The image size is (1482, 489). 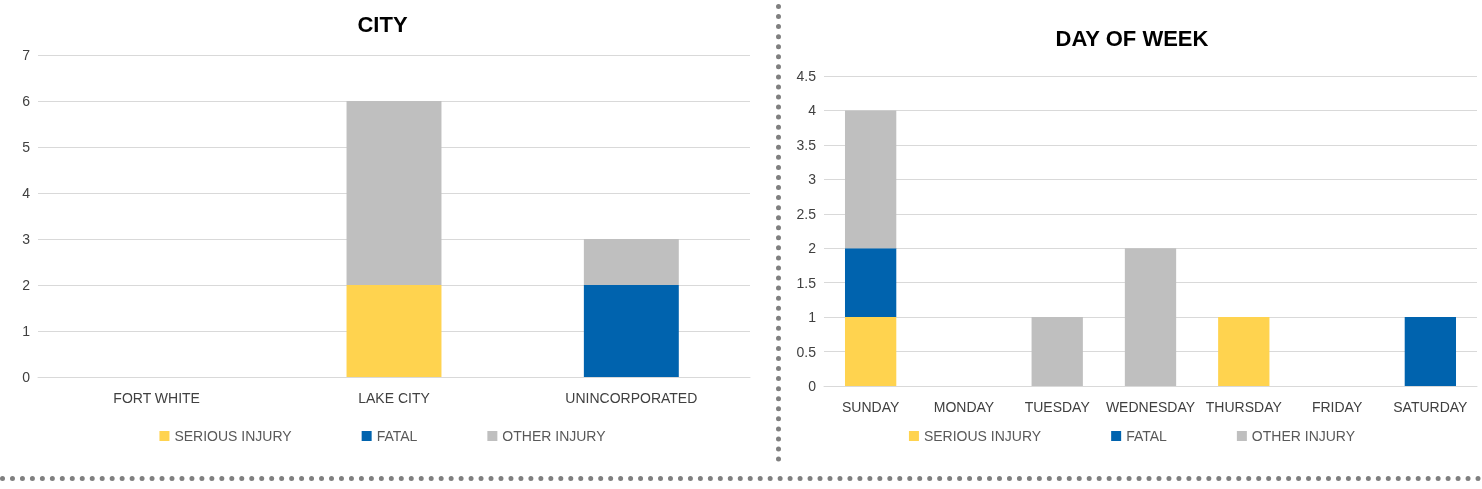 What do you see at coordinates (1150, 407) in the screenshot?
I see `x-tick-label: WEDNESDAY` at bounding box center [1150, 407].